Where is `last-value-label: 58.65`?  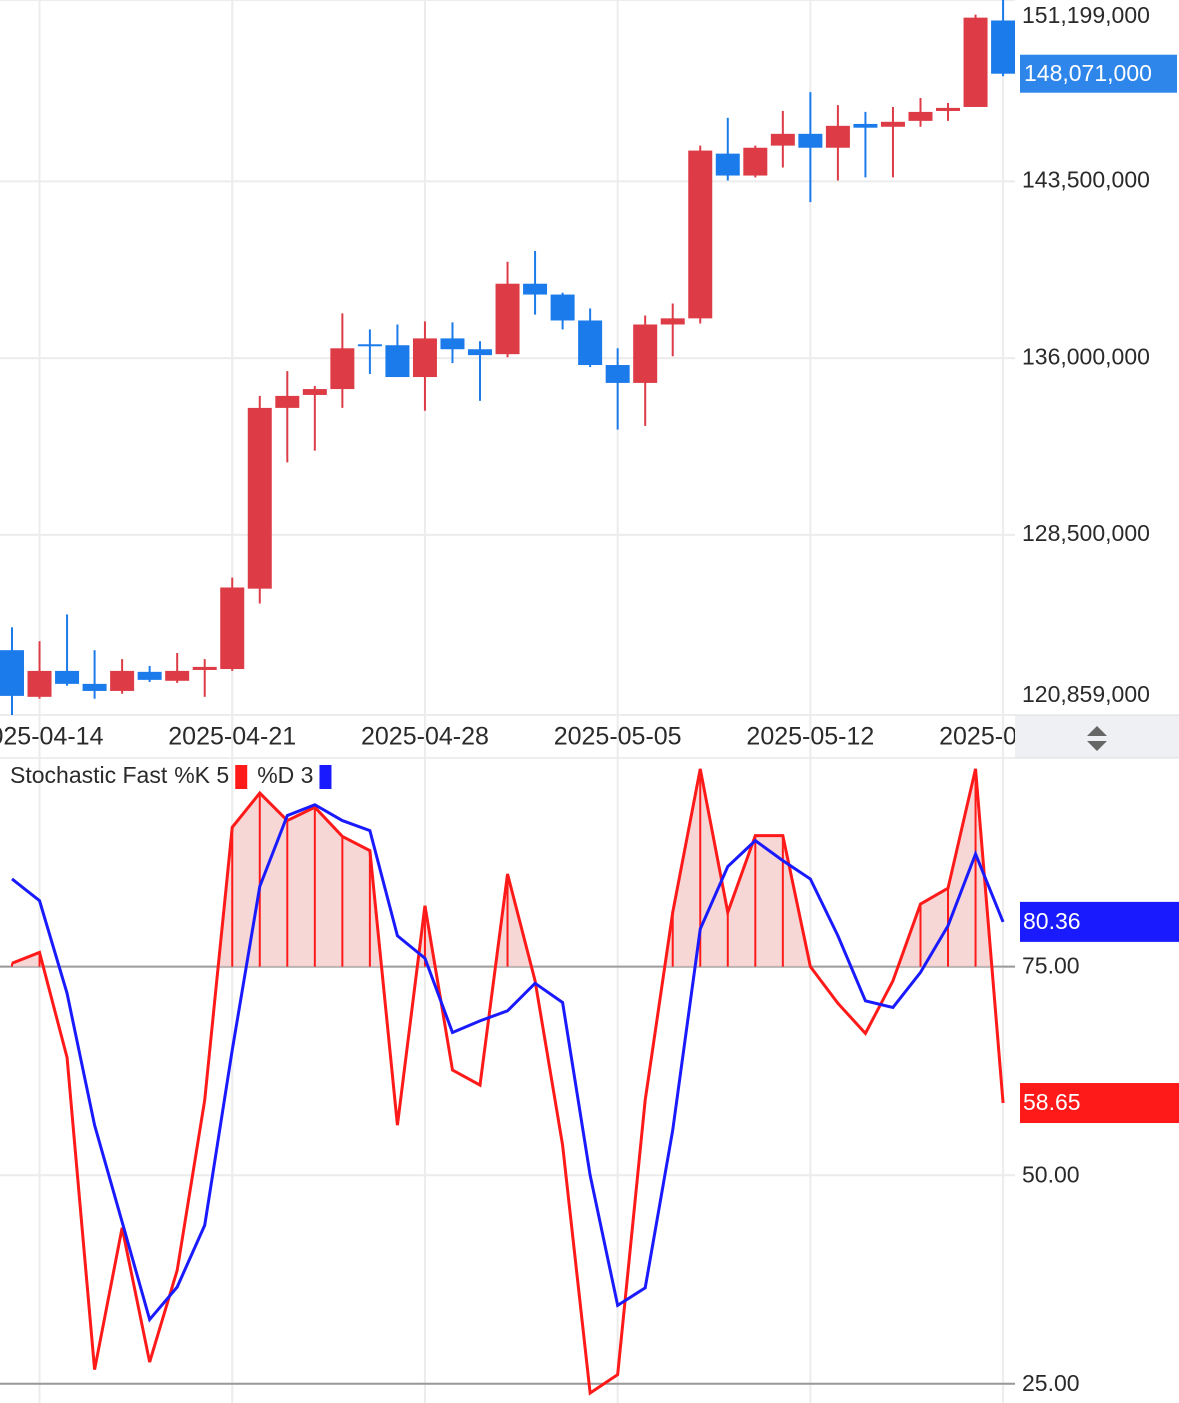
last-value-label: 58.65 is located at coordinates (1052, 1102).